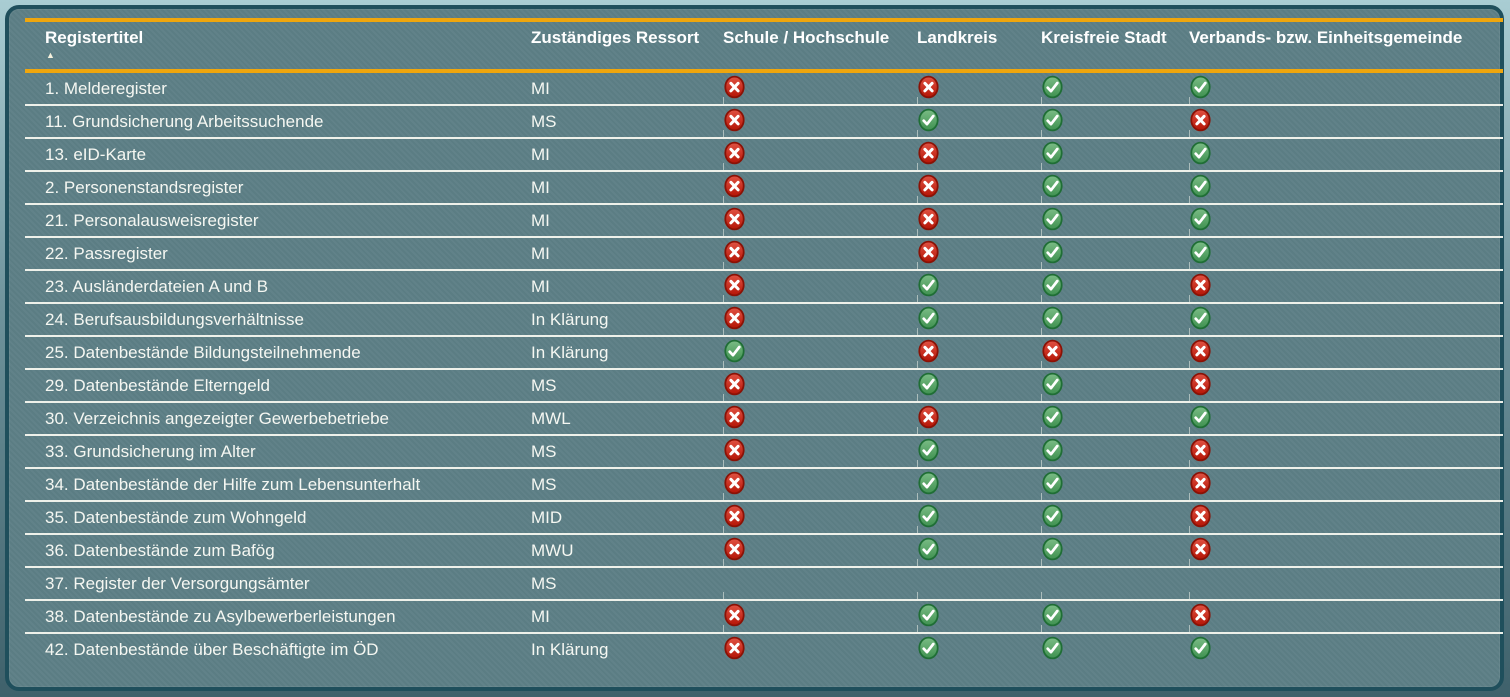  Describe the element at coordinates (278, 584) in the screenshot. I see `cell-title: 37. Register der Versorgungsämter` at that location.